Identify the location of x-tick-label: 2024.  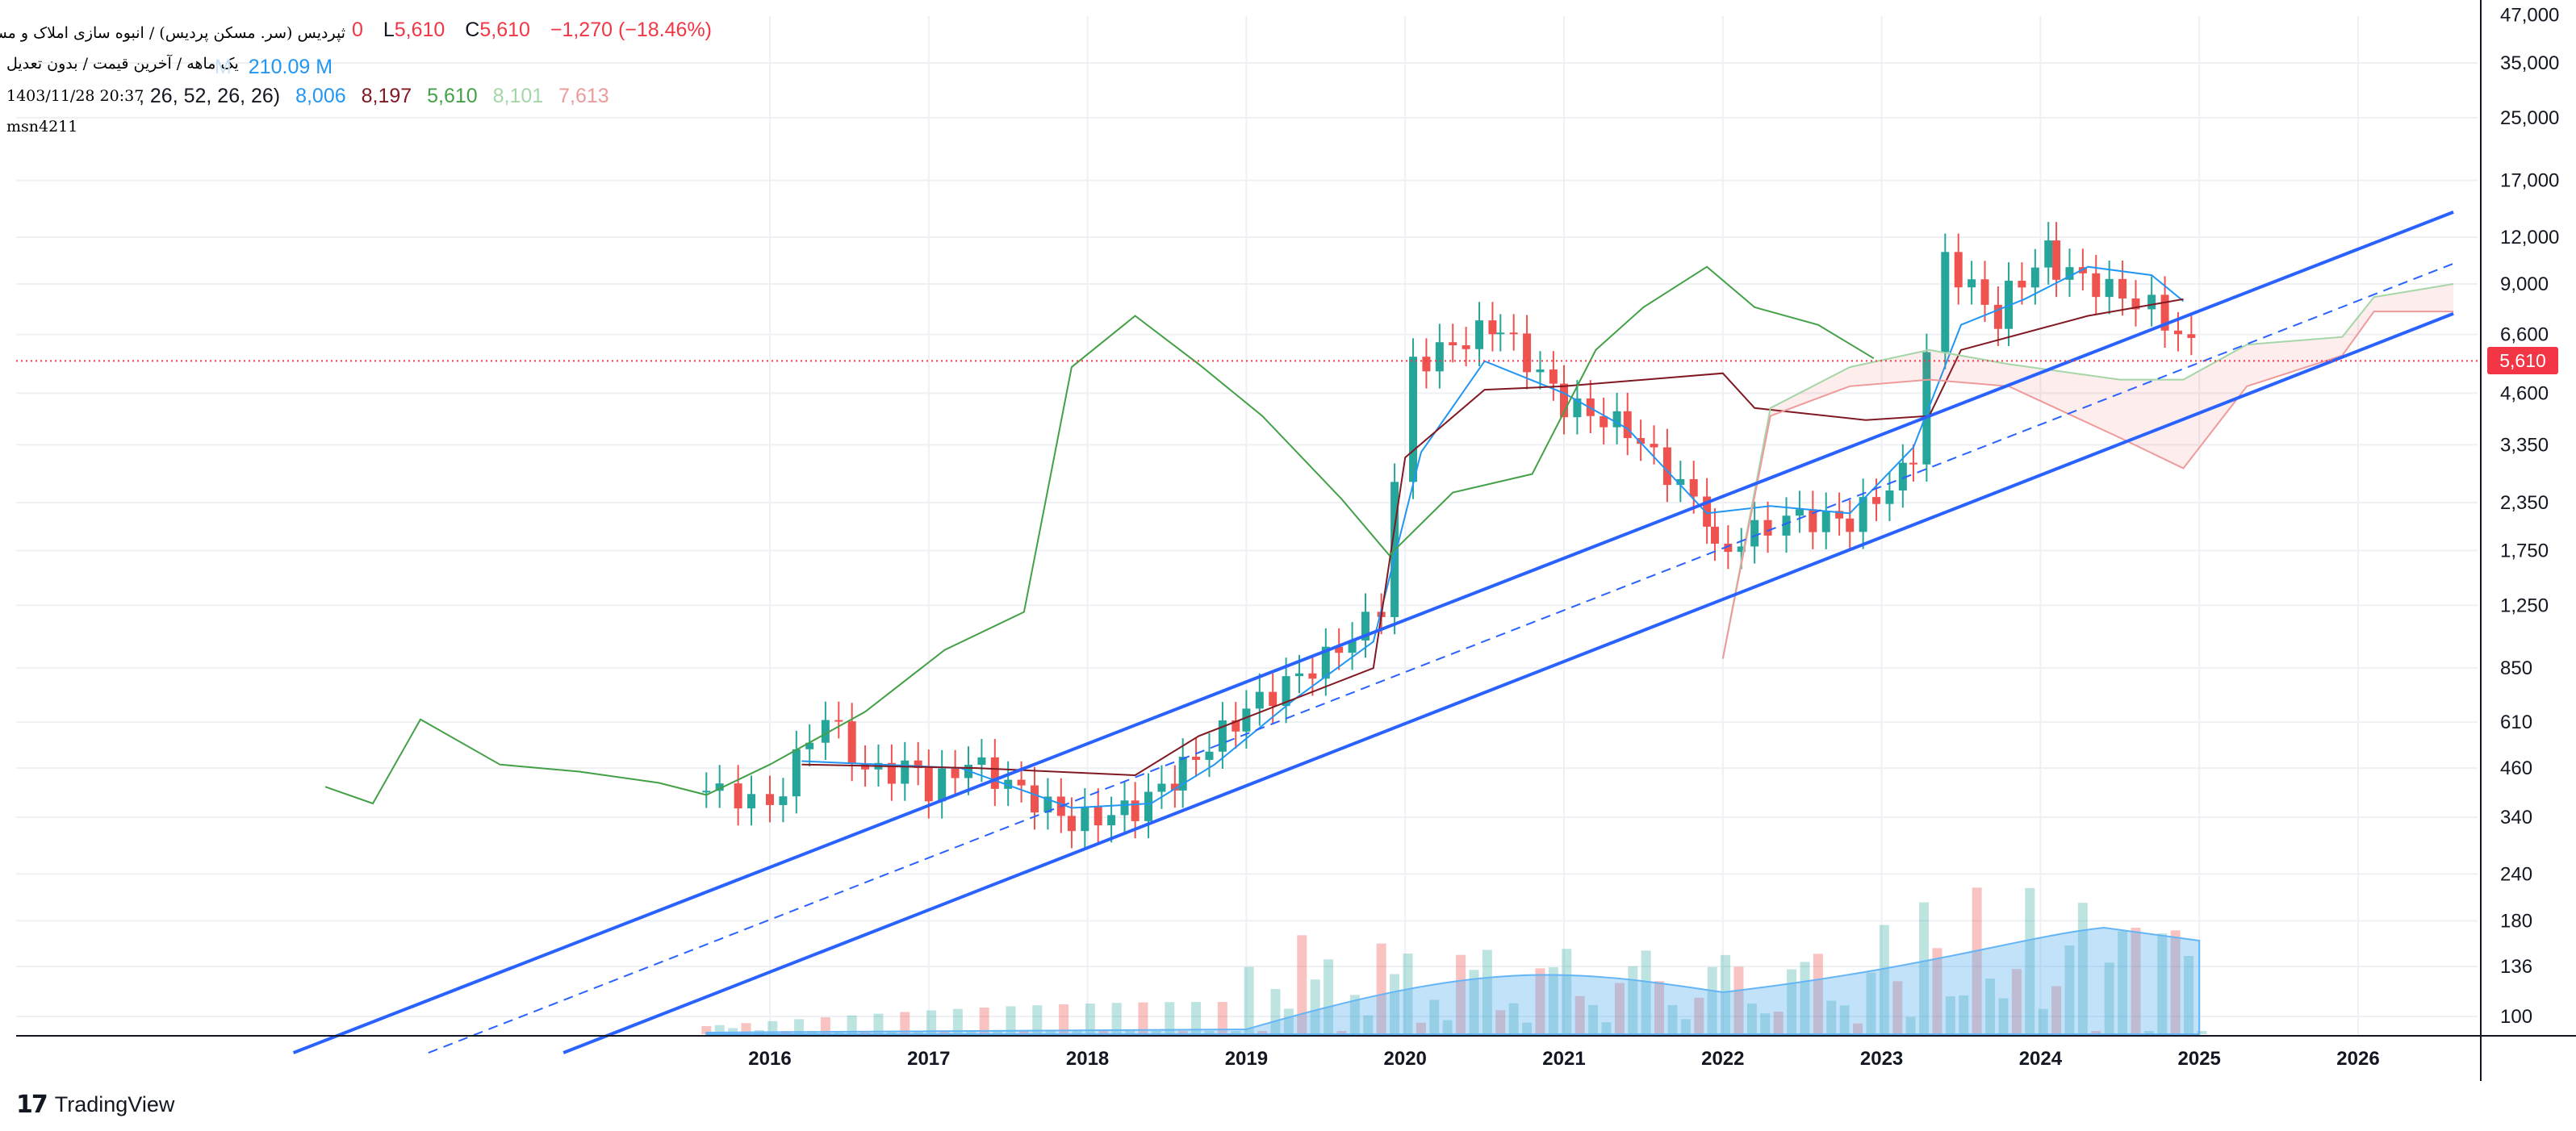
(2041, 1059).